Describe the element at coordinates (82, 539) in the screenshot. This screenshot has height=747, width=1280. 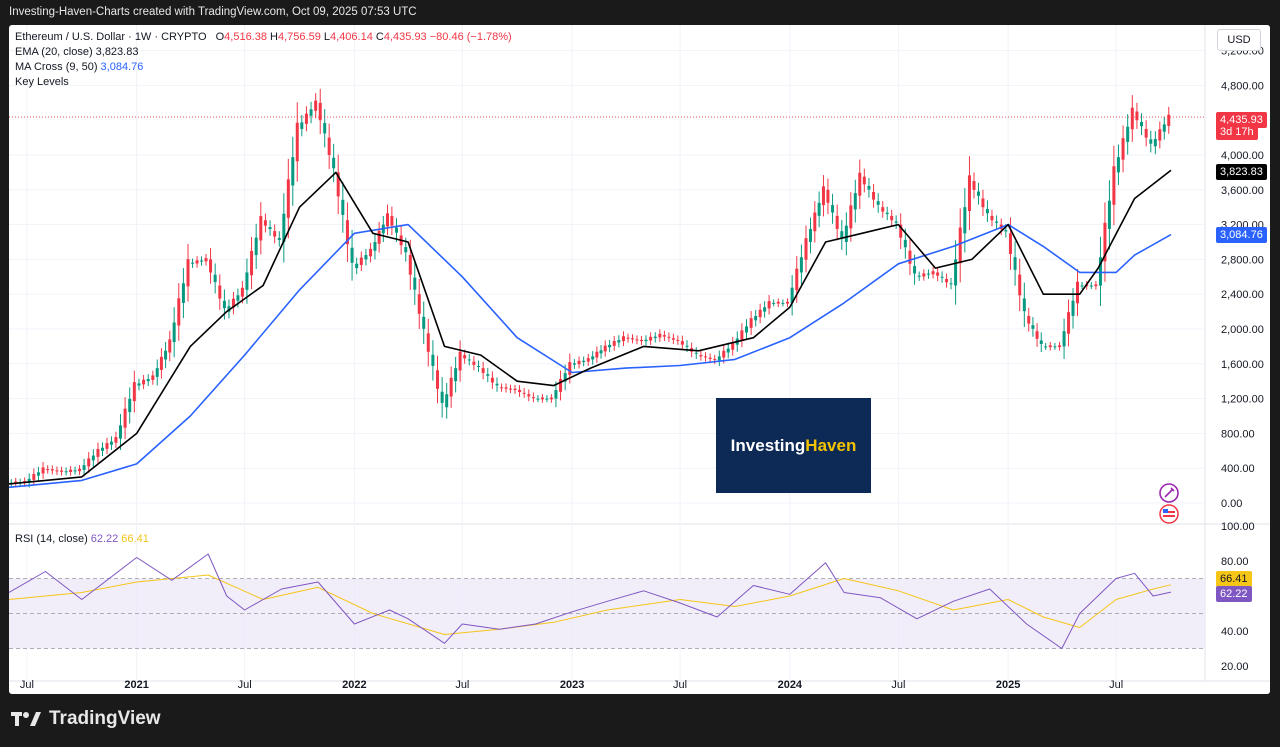
I see `rsi-legend: RSI (14, close) 62.22 66.41` at that location.